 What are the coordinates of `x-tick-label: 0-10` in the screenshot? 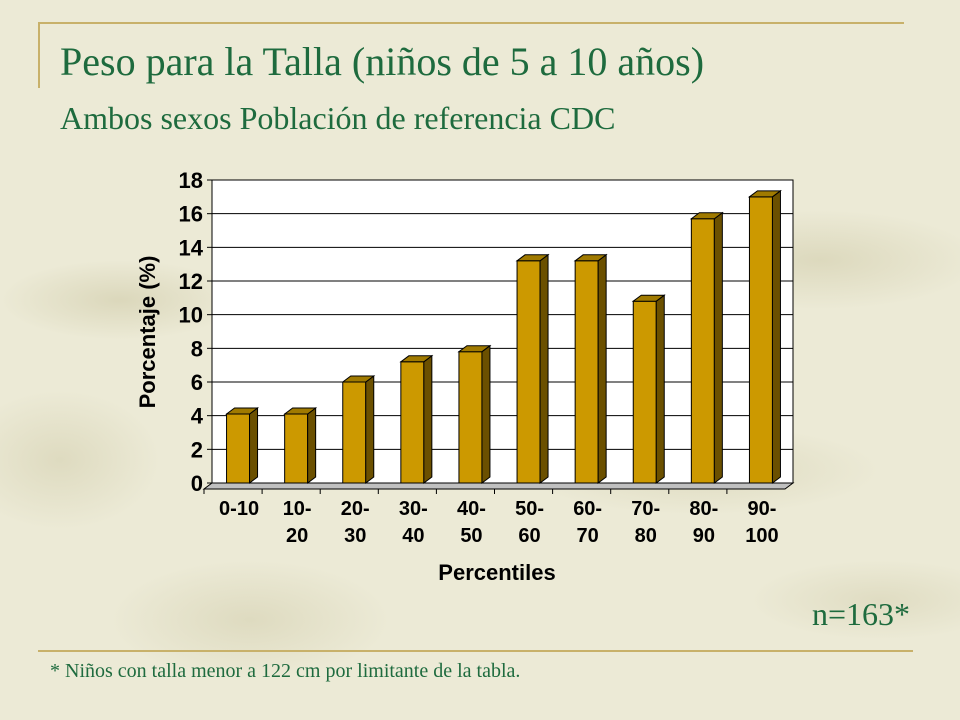 It's located at (239, 509).